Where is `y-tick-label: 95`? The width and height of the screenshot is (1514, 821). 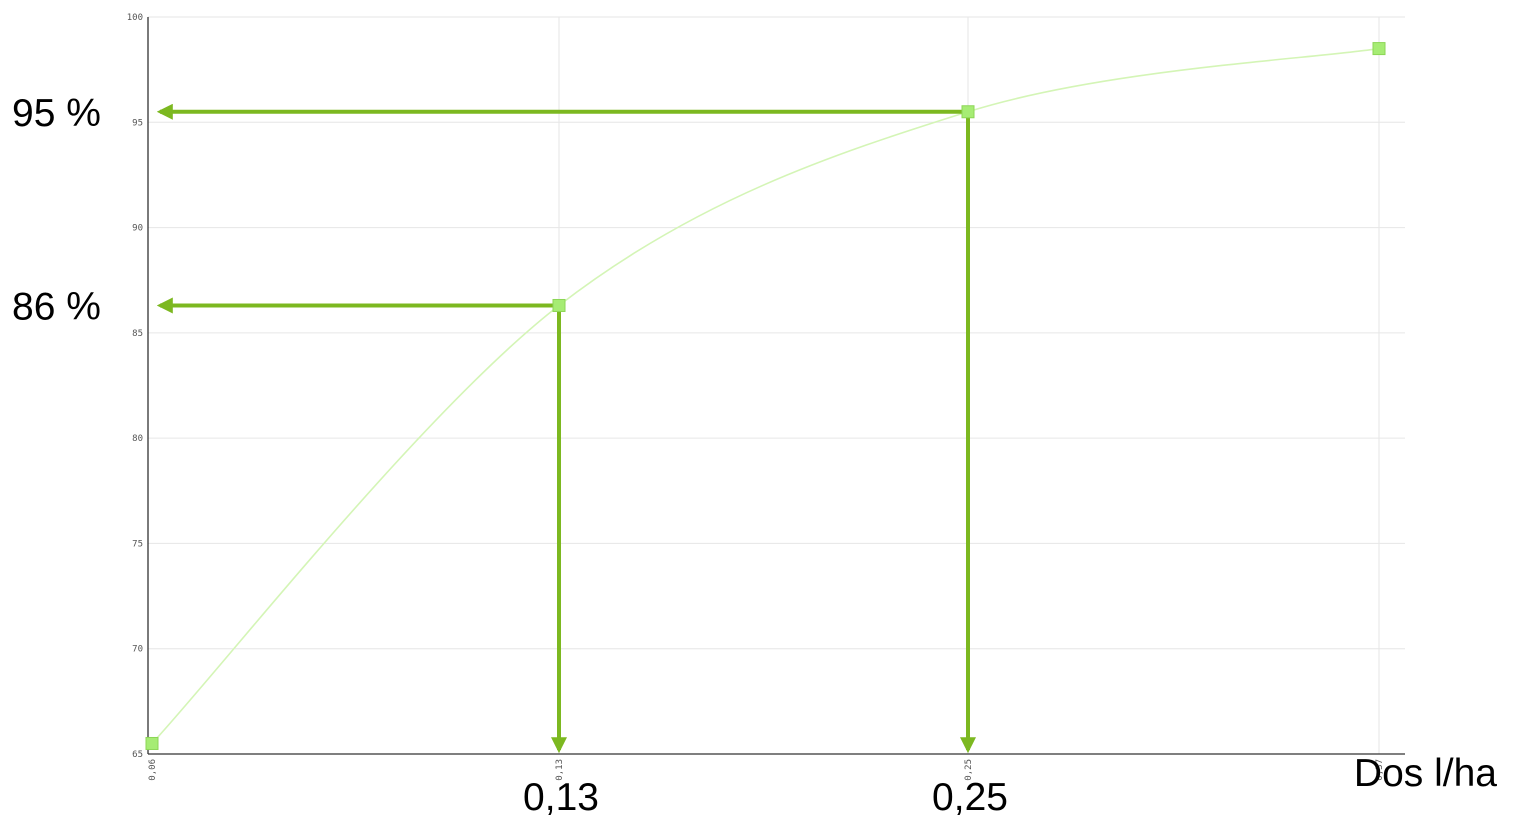 y-tick-label: 95 is located at coordinates (137, 123).